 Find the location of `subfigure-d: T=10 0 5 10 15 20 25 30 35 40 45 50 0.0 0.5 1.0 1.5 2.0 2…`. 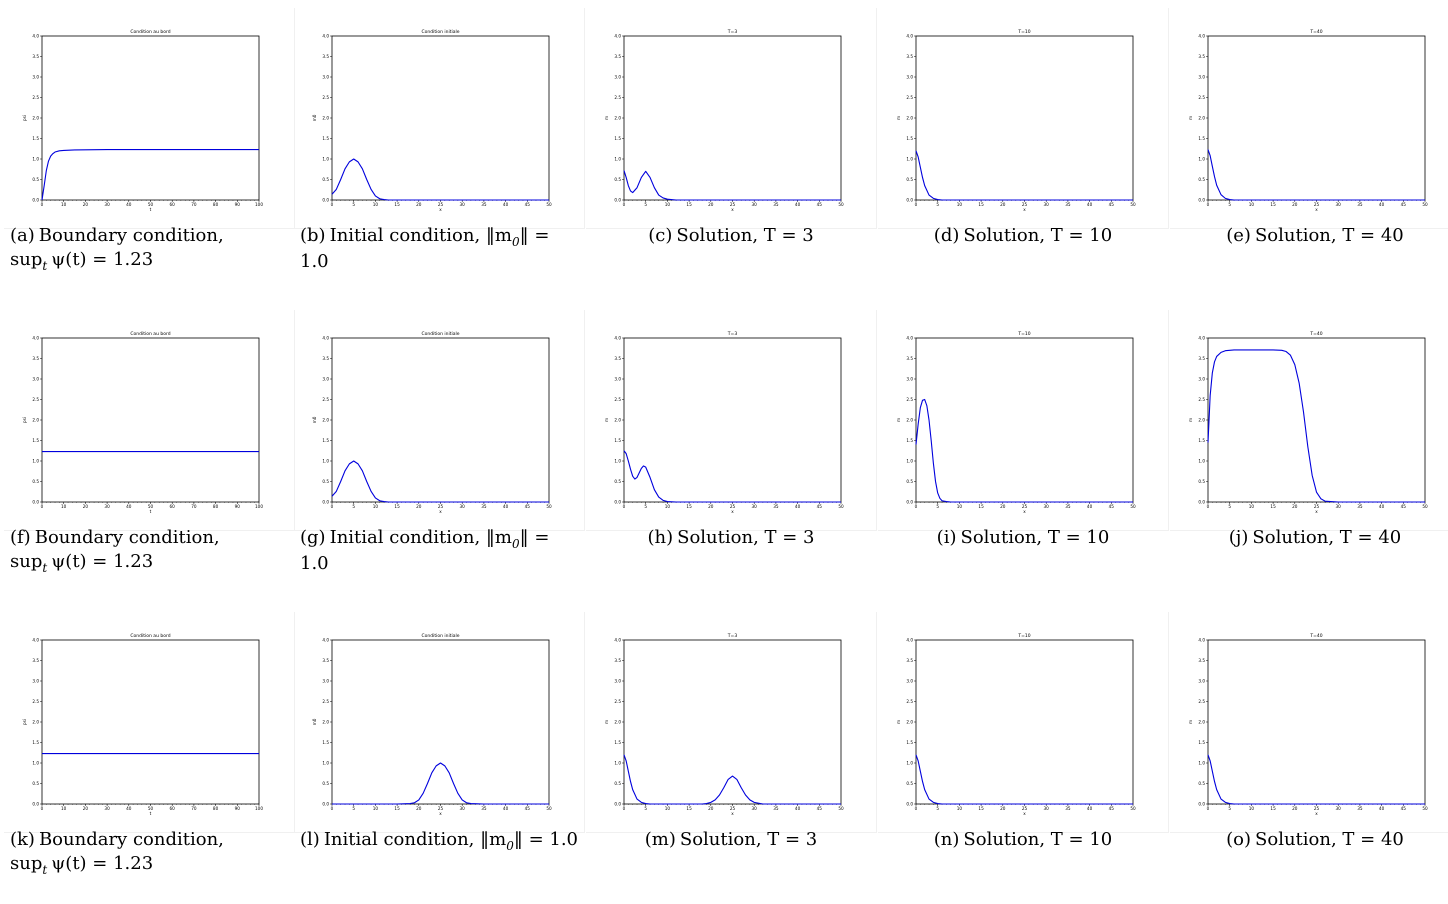

subfigure-d: T=10 0 5 10 15 20 25 30 35 40 45 50 0.0 0.5 1.0 1.5 2.0 2… is located at coordinates (1023, 150).